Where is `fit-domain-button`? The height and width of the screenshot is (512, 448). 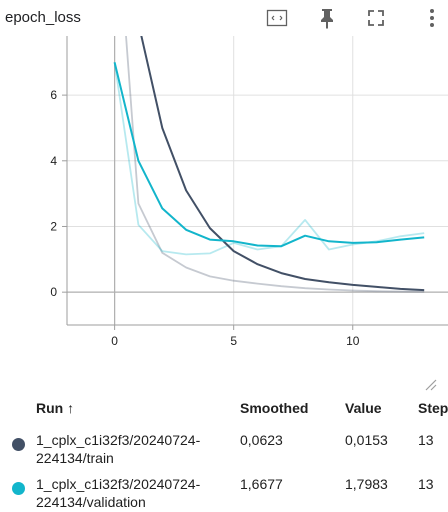 fit-domain-button is located at coordinates (277, 18).